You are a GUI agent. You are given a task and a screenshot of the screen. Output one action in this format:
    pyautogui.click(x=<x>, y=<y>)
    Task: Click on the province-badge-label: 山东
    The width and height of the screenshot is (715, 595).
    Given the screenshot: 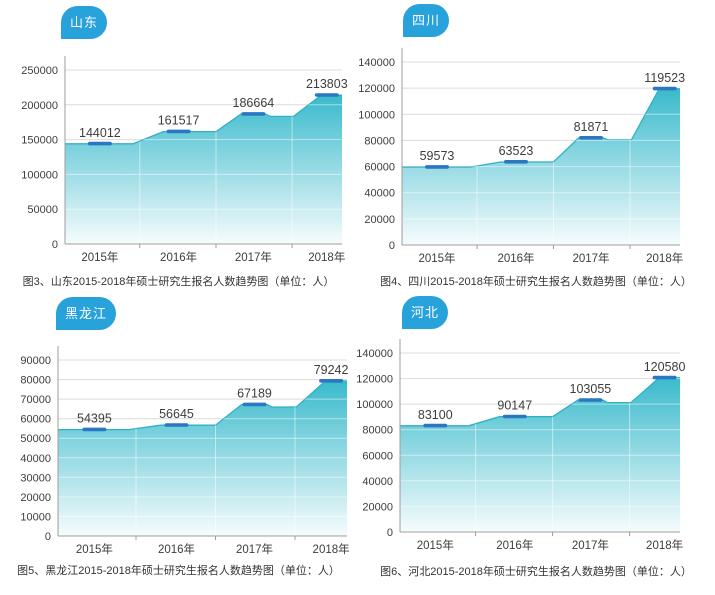 What is the action you would take?
    pyautogui.click(x=84, y=22)
    